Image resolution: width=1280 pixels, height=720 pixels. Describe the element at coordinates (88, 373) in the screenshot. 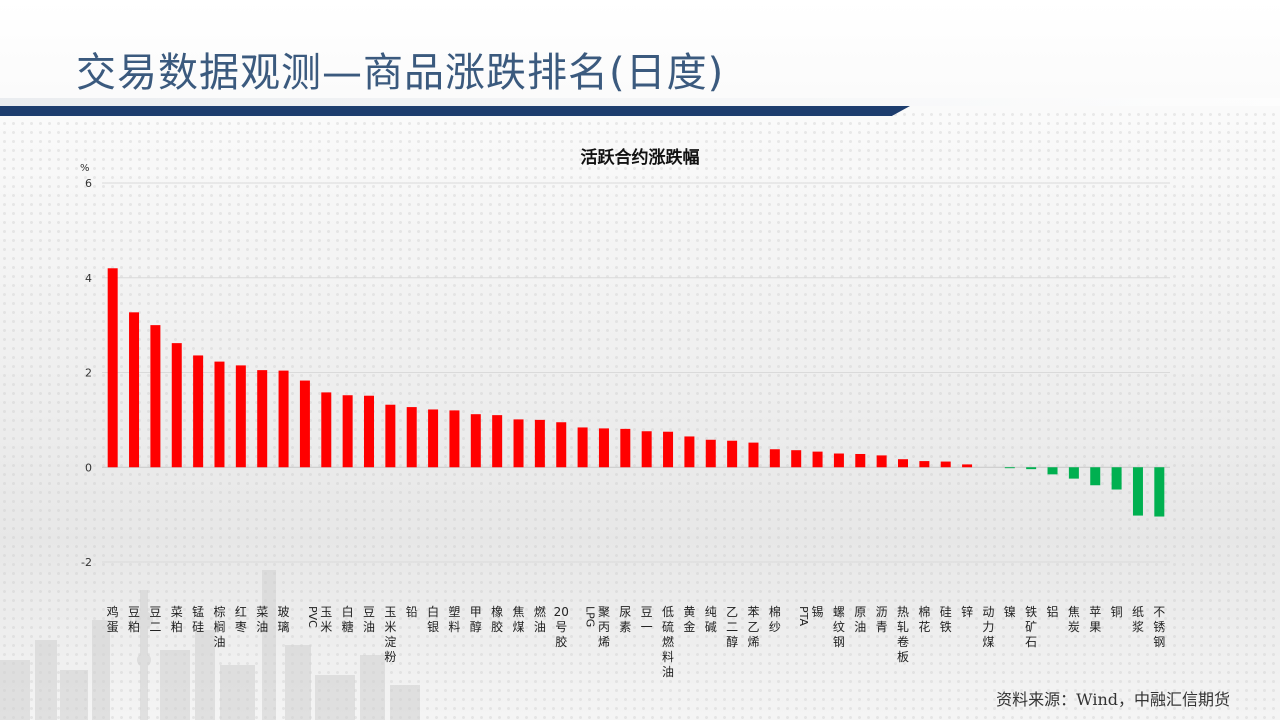

I see `y-tick-label: 2` at that location.